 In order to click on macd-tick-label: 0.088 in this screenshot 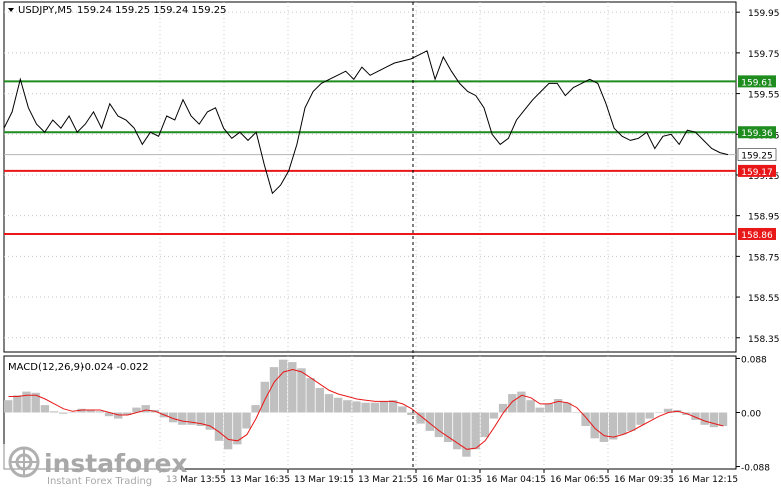, I will do `click(754, 360)`.